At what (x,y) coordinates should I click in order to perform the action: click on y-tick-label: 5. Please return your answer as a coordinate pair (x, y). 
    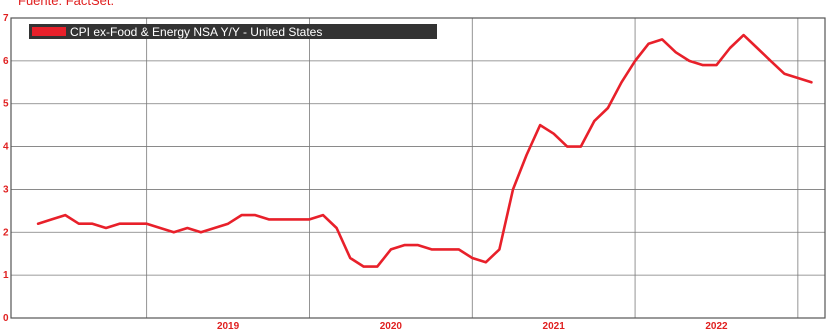
    Looking at the image, I should click on (6, 104).